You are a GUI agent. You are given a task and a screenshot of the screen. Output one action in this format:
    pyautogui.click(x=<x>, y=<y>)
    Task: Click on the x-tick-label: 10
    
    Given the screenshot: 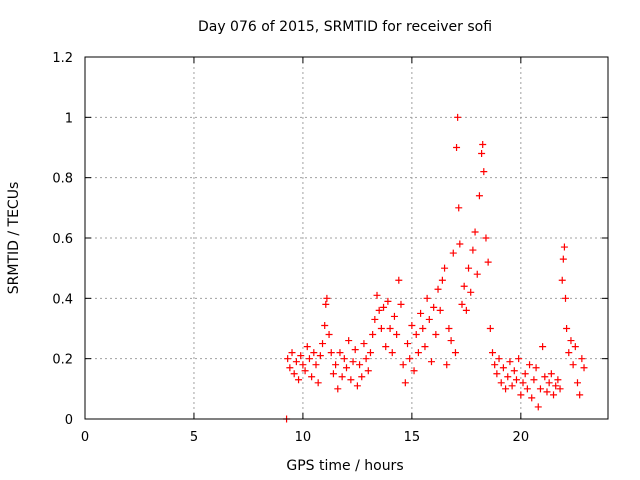 What is the action you would take?
    pyautogui.click(x=303, y=437)
    